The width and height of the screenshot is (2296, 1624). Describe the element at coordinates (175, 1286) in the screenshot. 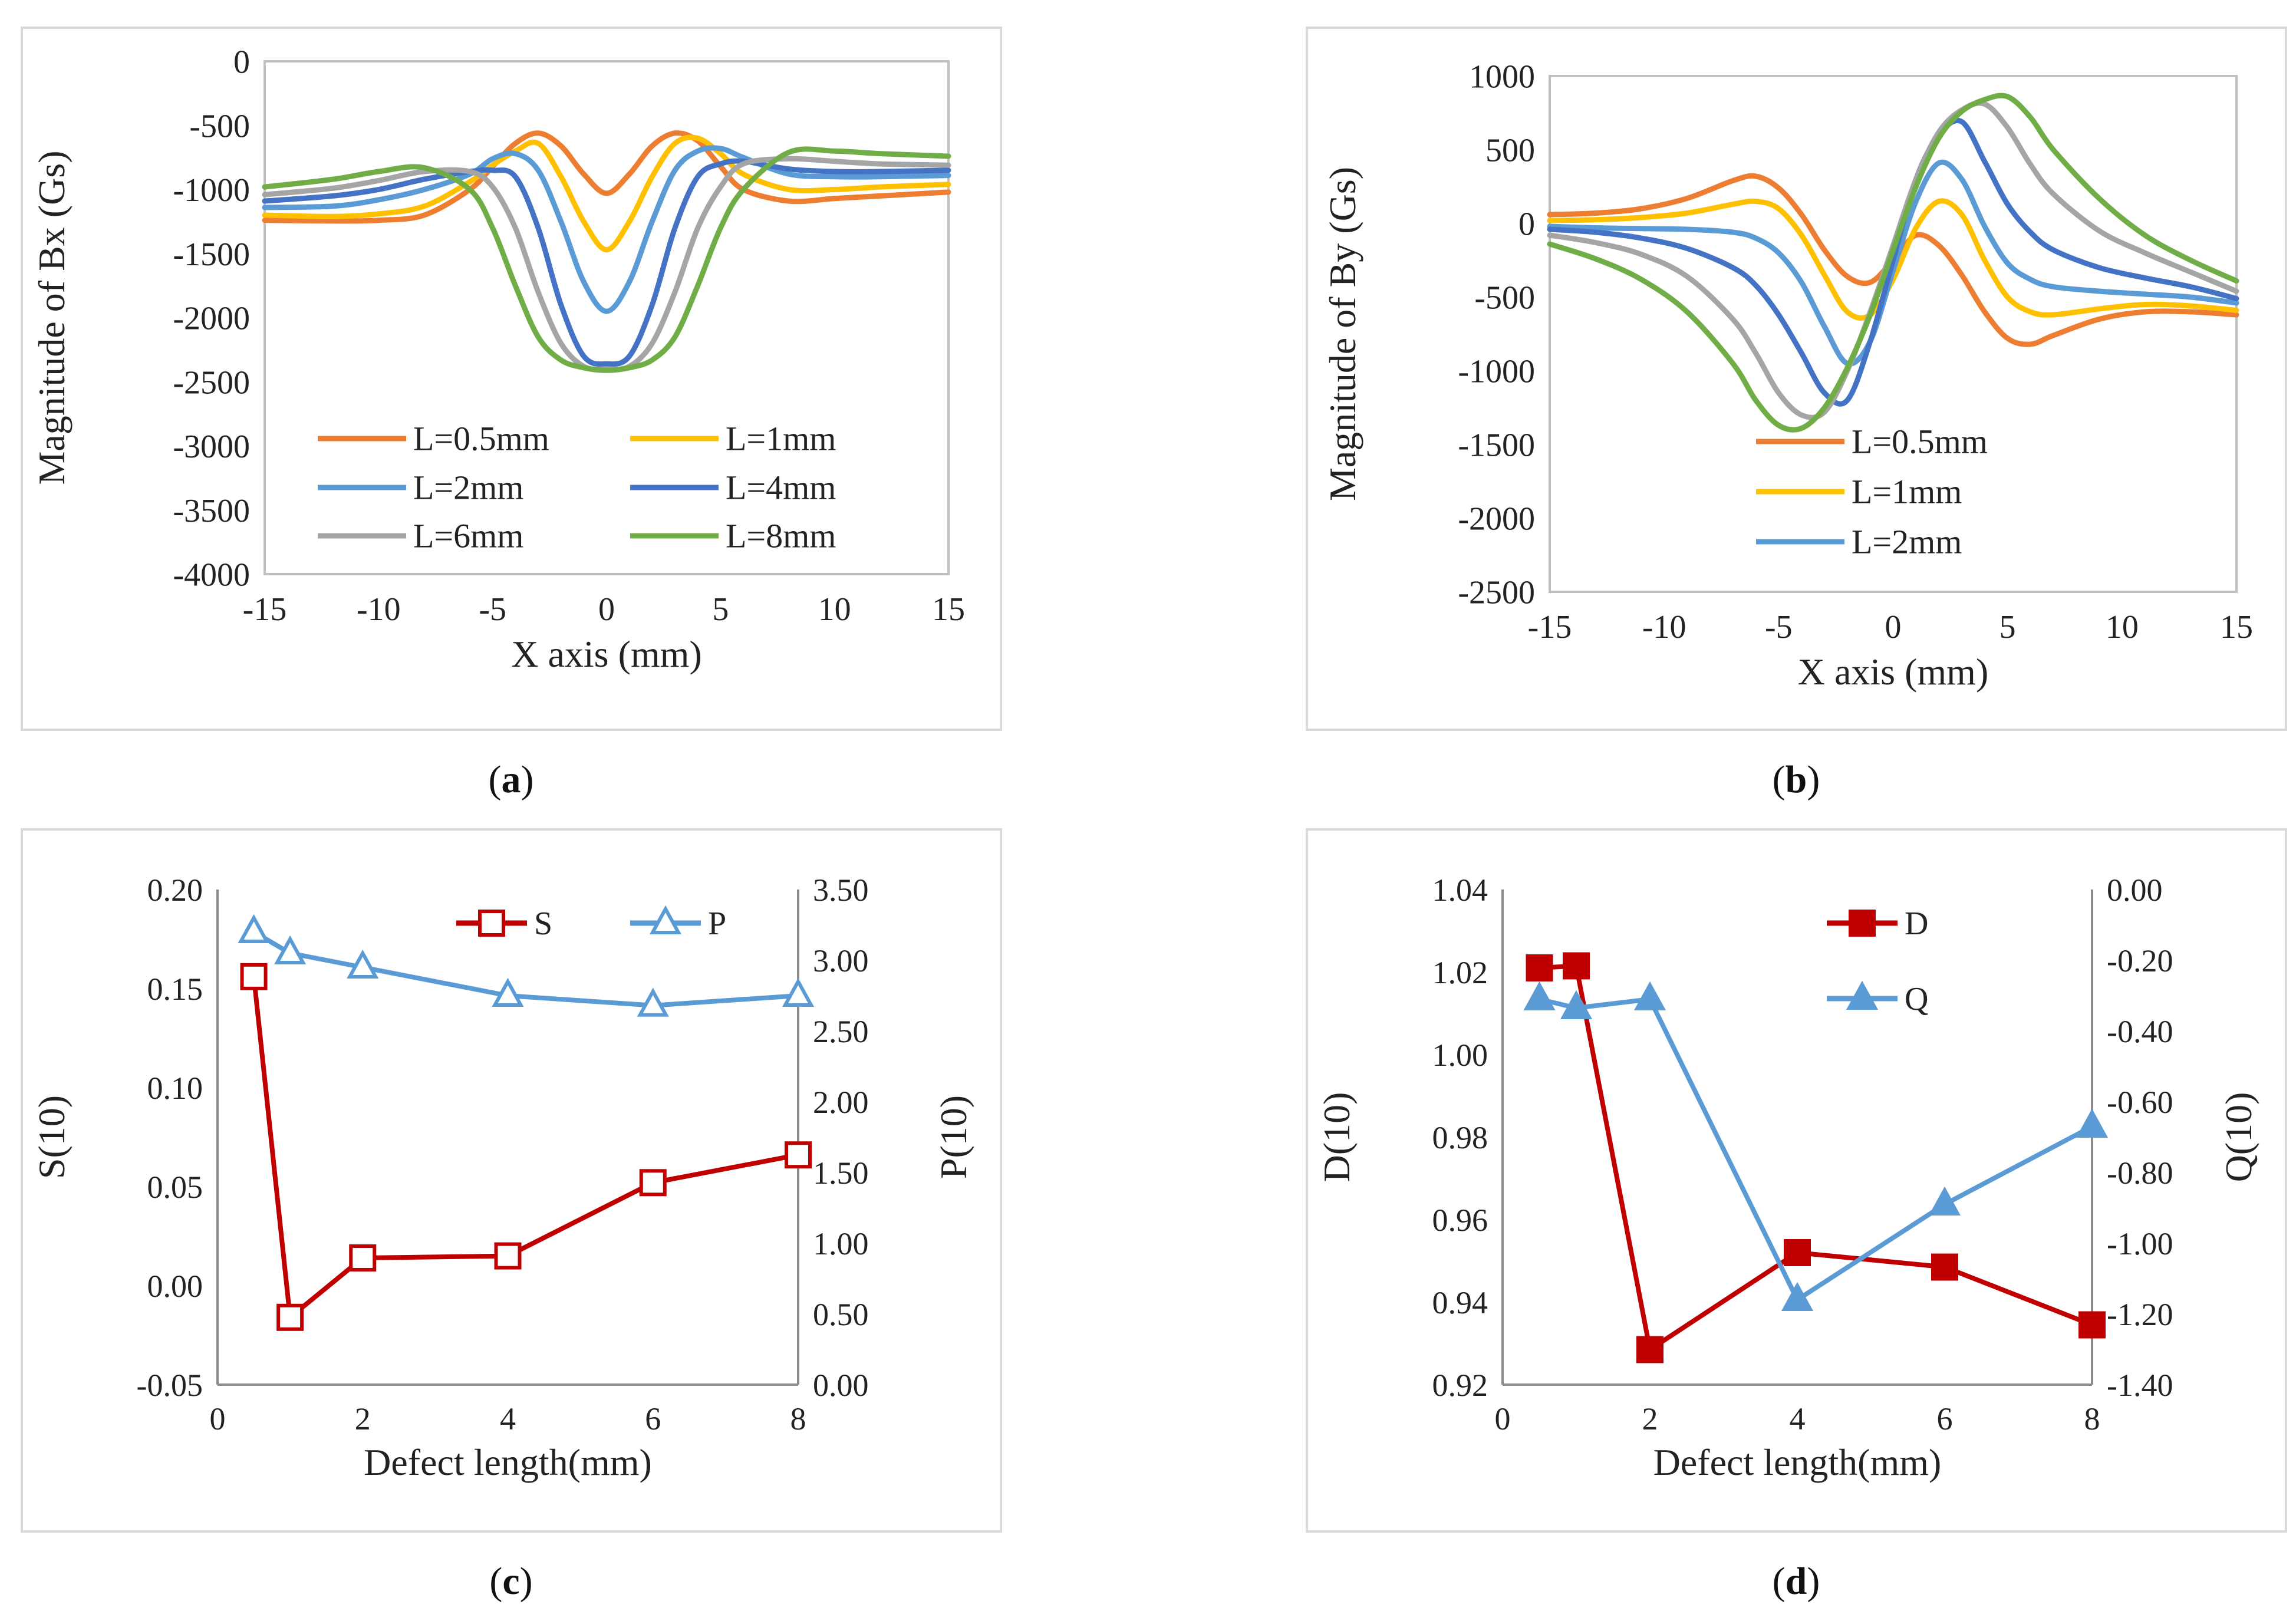

I see `y-tick-label: 0.00` at that location.